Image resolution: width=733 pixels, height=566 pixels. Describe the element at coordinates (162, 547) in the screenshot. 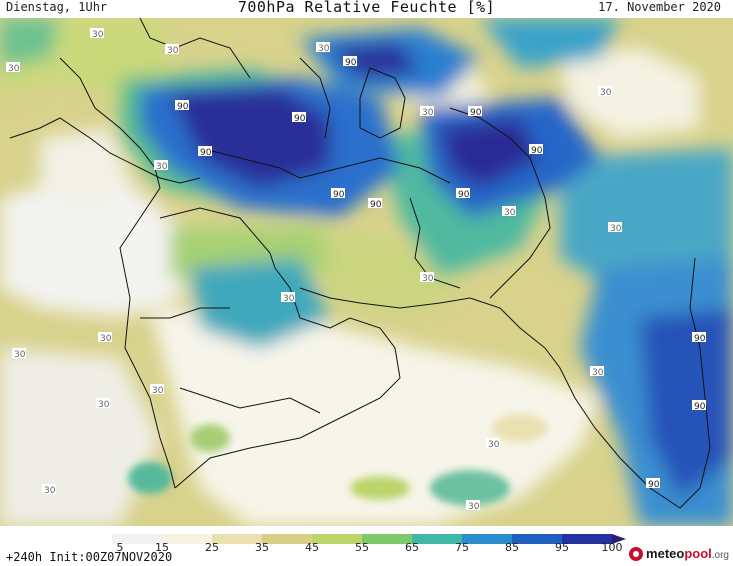

I see `legend-tick-label: 15` at that location.